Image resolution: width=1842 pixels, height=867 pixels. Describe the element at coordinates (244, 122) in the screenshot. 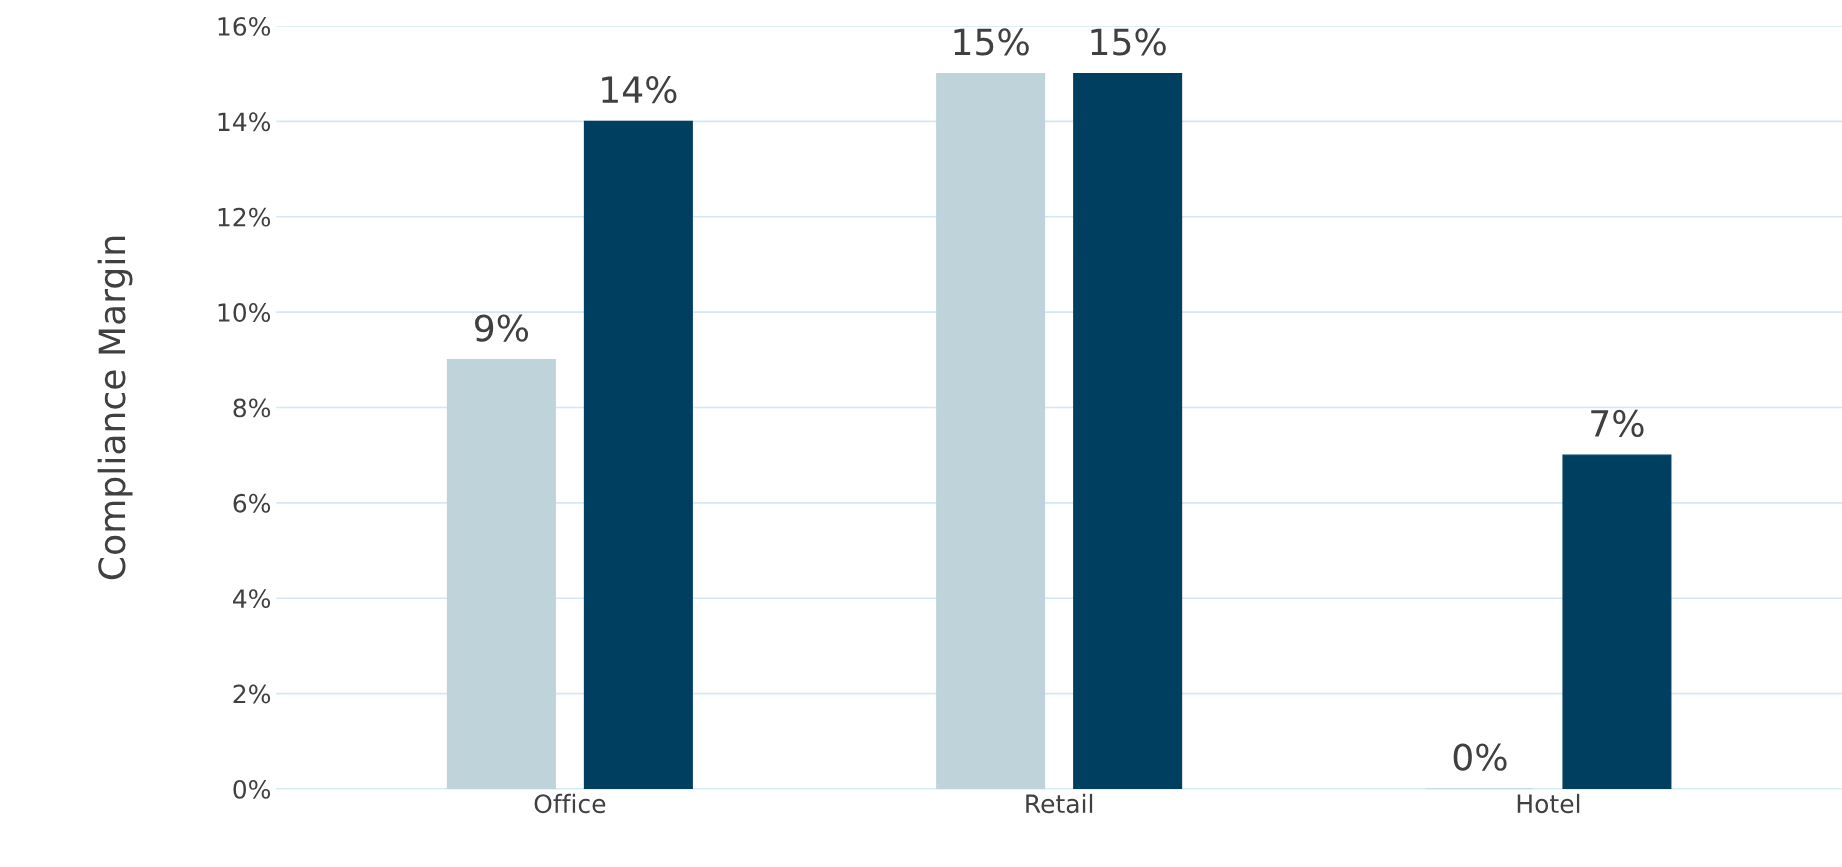

I see `y-tick-label: 14%` at that location.